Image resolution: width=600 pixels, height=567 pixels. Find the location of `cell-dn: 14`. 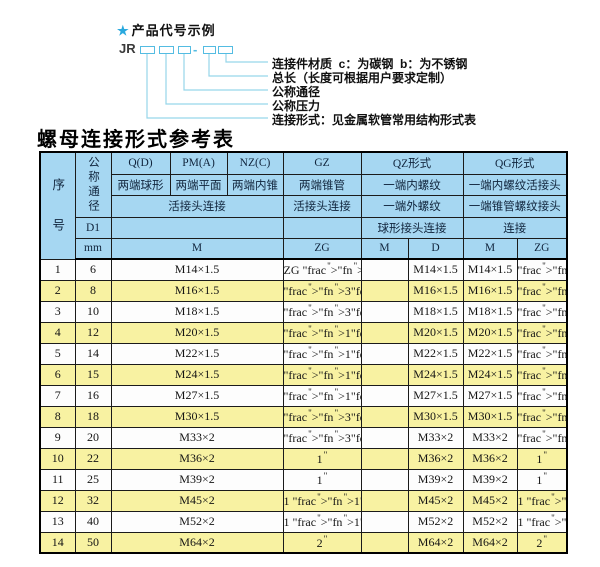

cell-dn: 14 is located at coordinates (93, 353).